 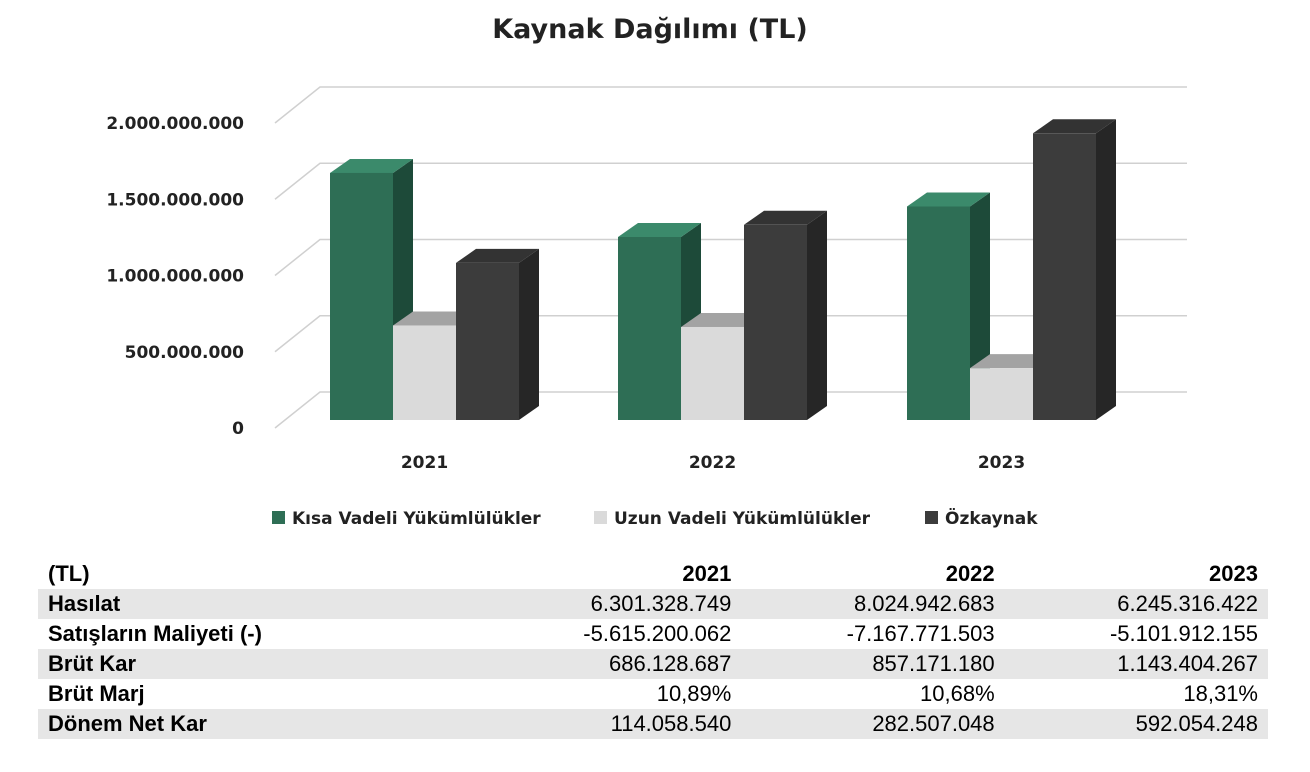 I want to click on row-value: -5.101.912.155, so click(x=1183, y=633).